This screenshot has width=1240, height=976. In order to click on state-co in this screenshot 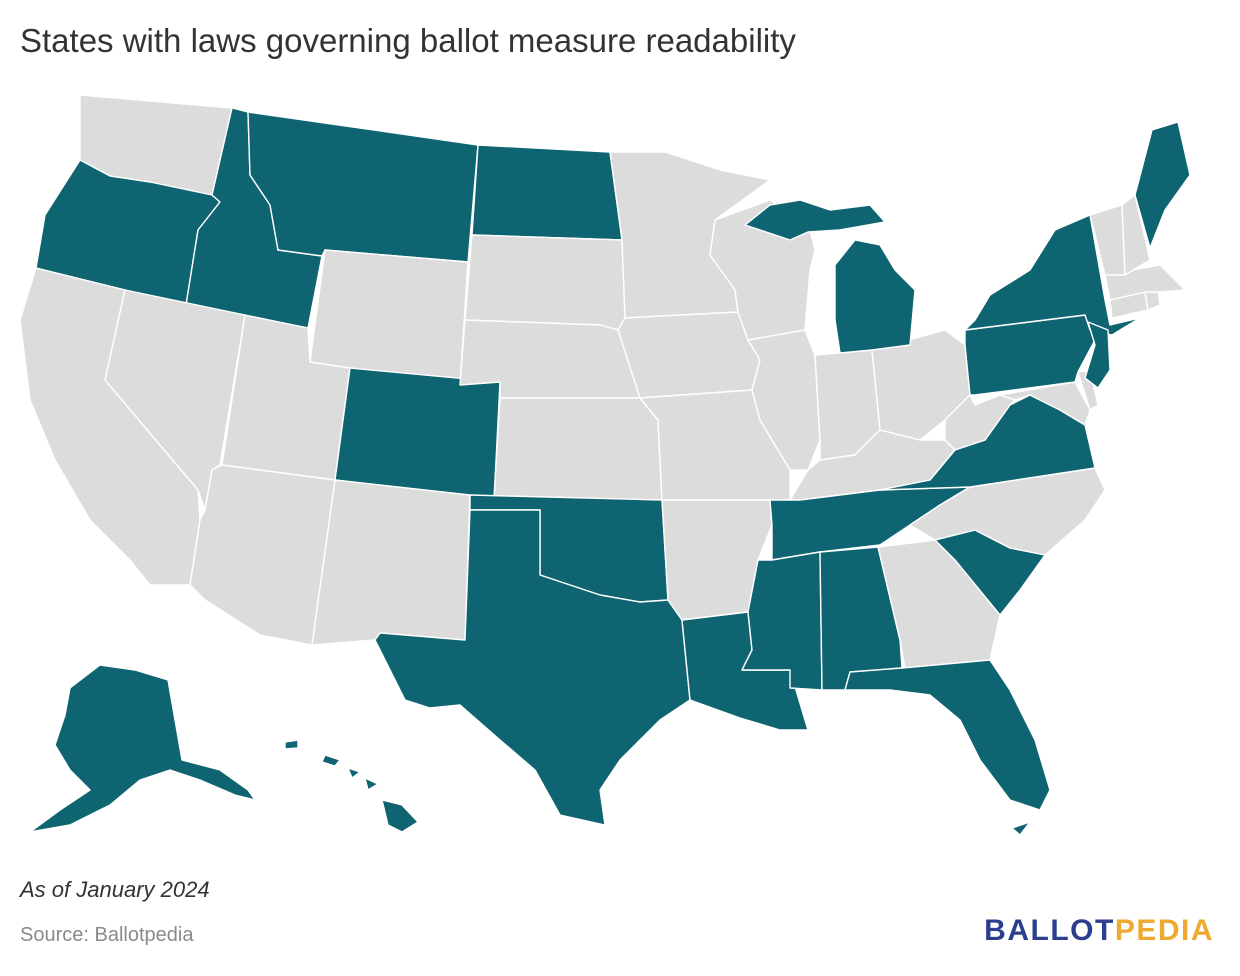, I will do `click(417, 434)`.